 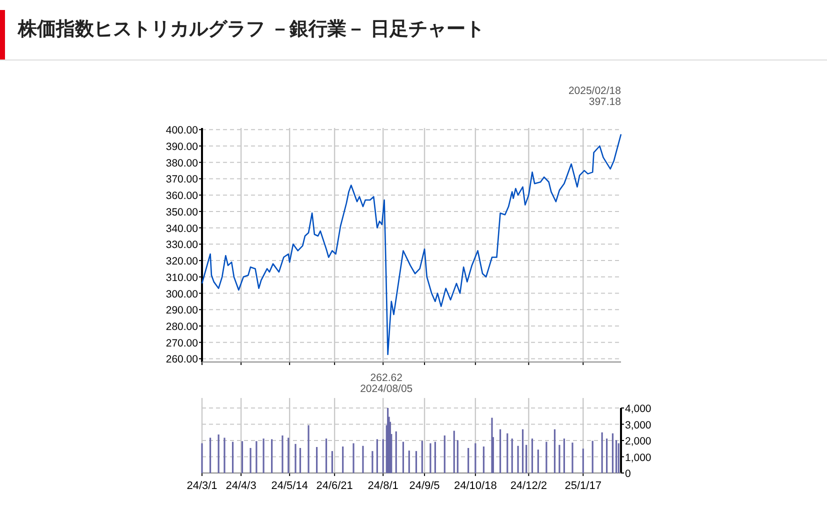 What do you see at coordinates (383, 486) in the screenshot?
I see `x-tick-label: 24/8/1` at bounding box center [383, 486].